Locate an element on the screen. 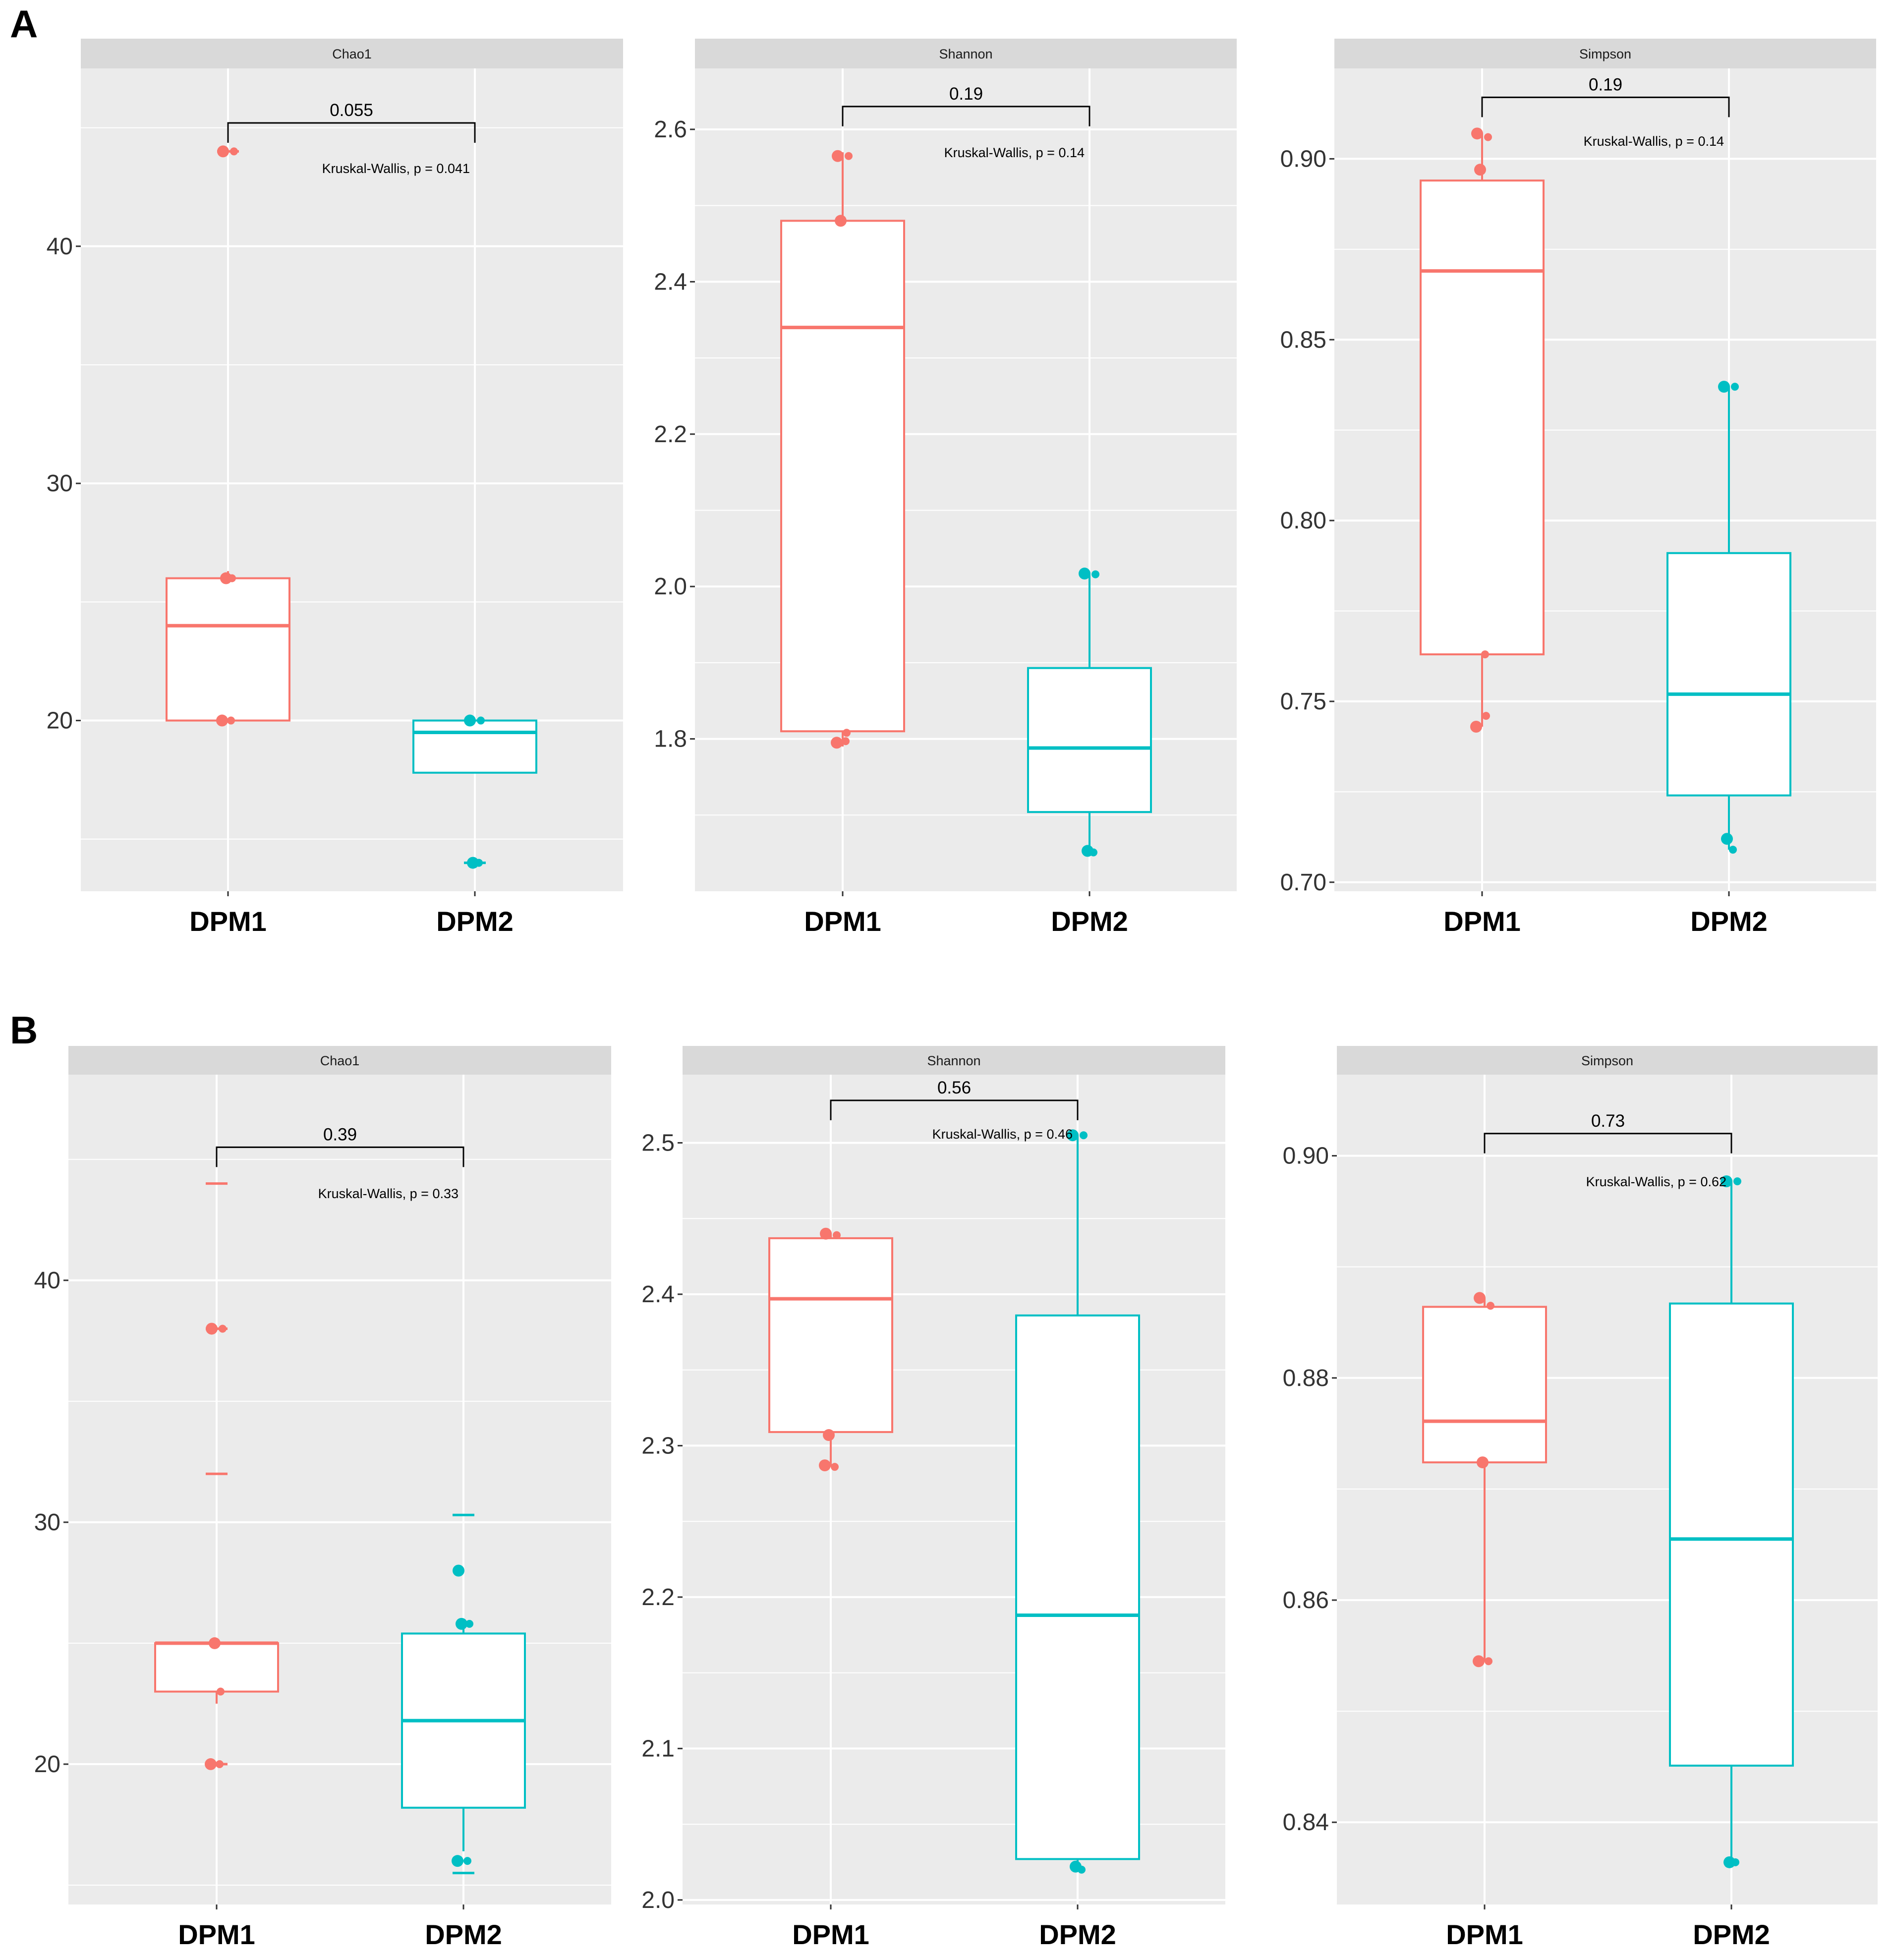 Image resolution: width=1893 pixels, height=1960 pixels. y-tick-label: 0.88 is located at coordinates (1306, 1378).